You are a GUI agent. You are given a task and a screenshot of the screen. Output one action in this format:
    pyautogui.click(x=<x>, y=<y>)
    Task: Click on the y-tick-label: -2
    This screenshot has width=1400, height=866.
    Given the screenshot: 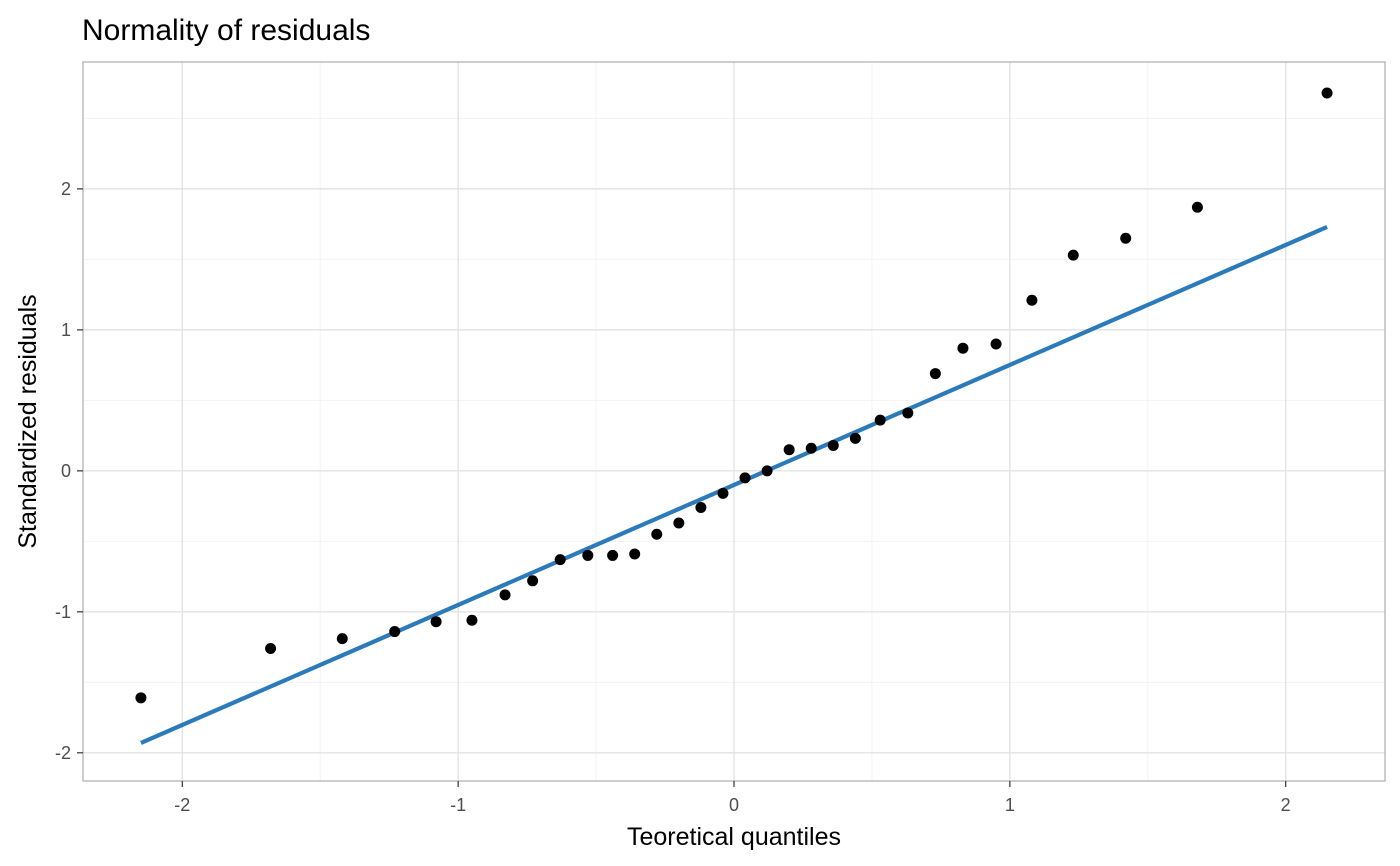 What is the action you would take?
    pyautogui.click(x=63, y=753)
    